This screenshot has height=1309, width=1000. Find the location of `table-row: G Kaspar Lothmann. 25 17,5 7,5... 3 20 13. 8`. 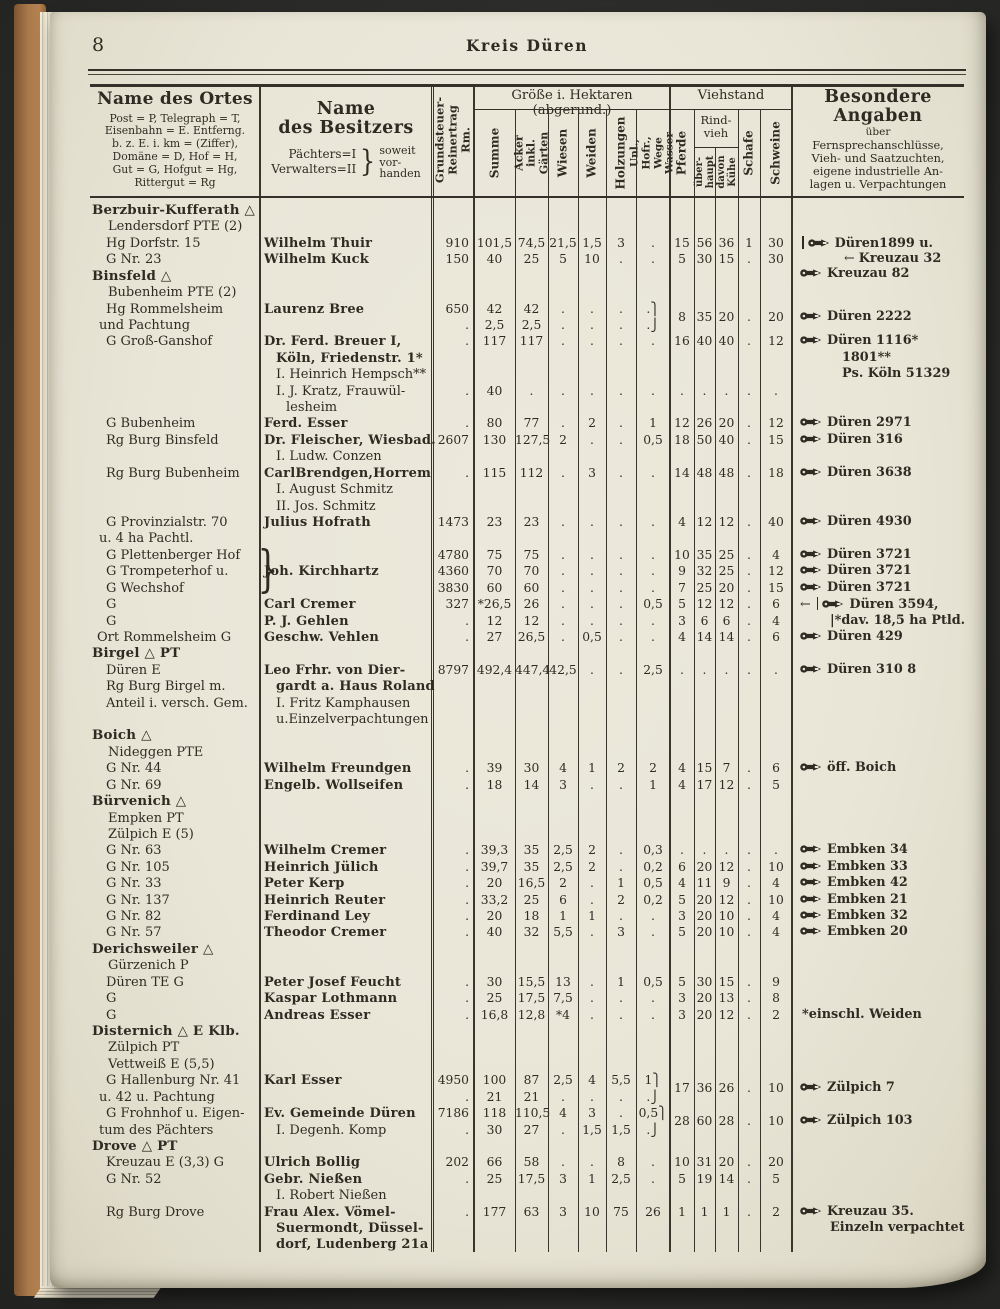

table-row: G Kaspar Lothmann. 25 17,5 7,5... 3 20 13. 8 is located at coordinates (527, 999).